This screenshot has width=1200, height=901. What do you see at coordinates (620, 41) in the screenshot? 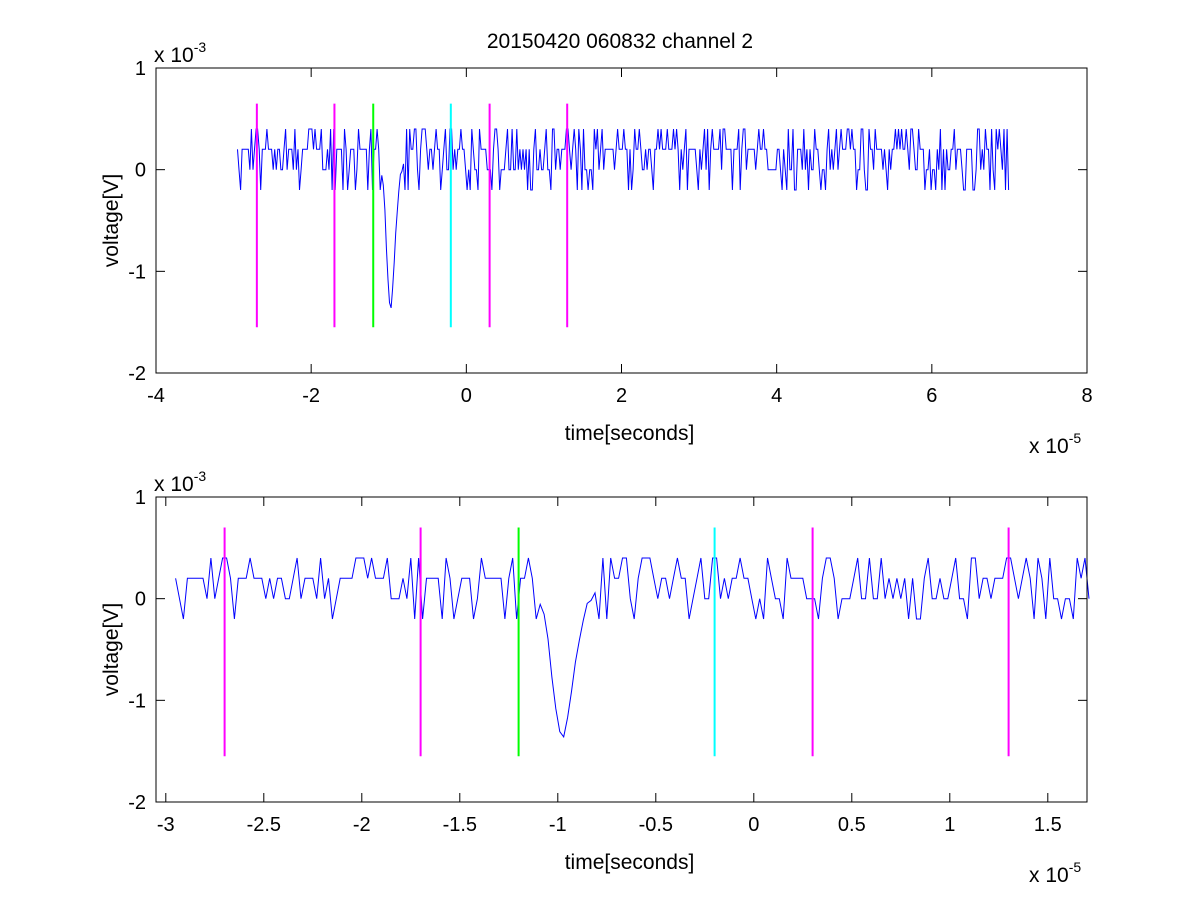
I see `figure-title: 20150420 060832 channel 2` at bounding box center [620, 41].